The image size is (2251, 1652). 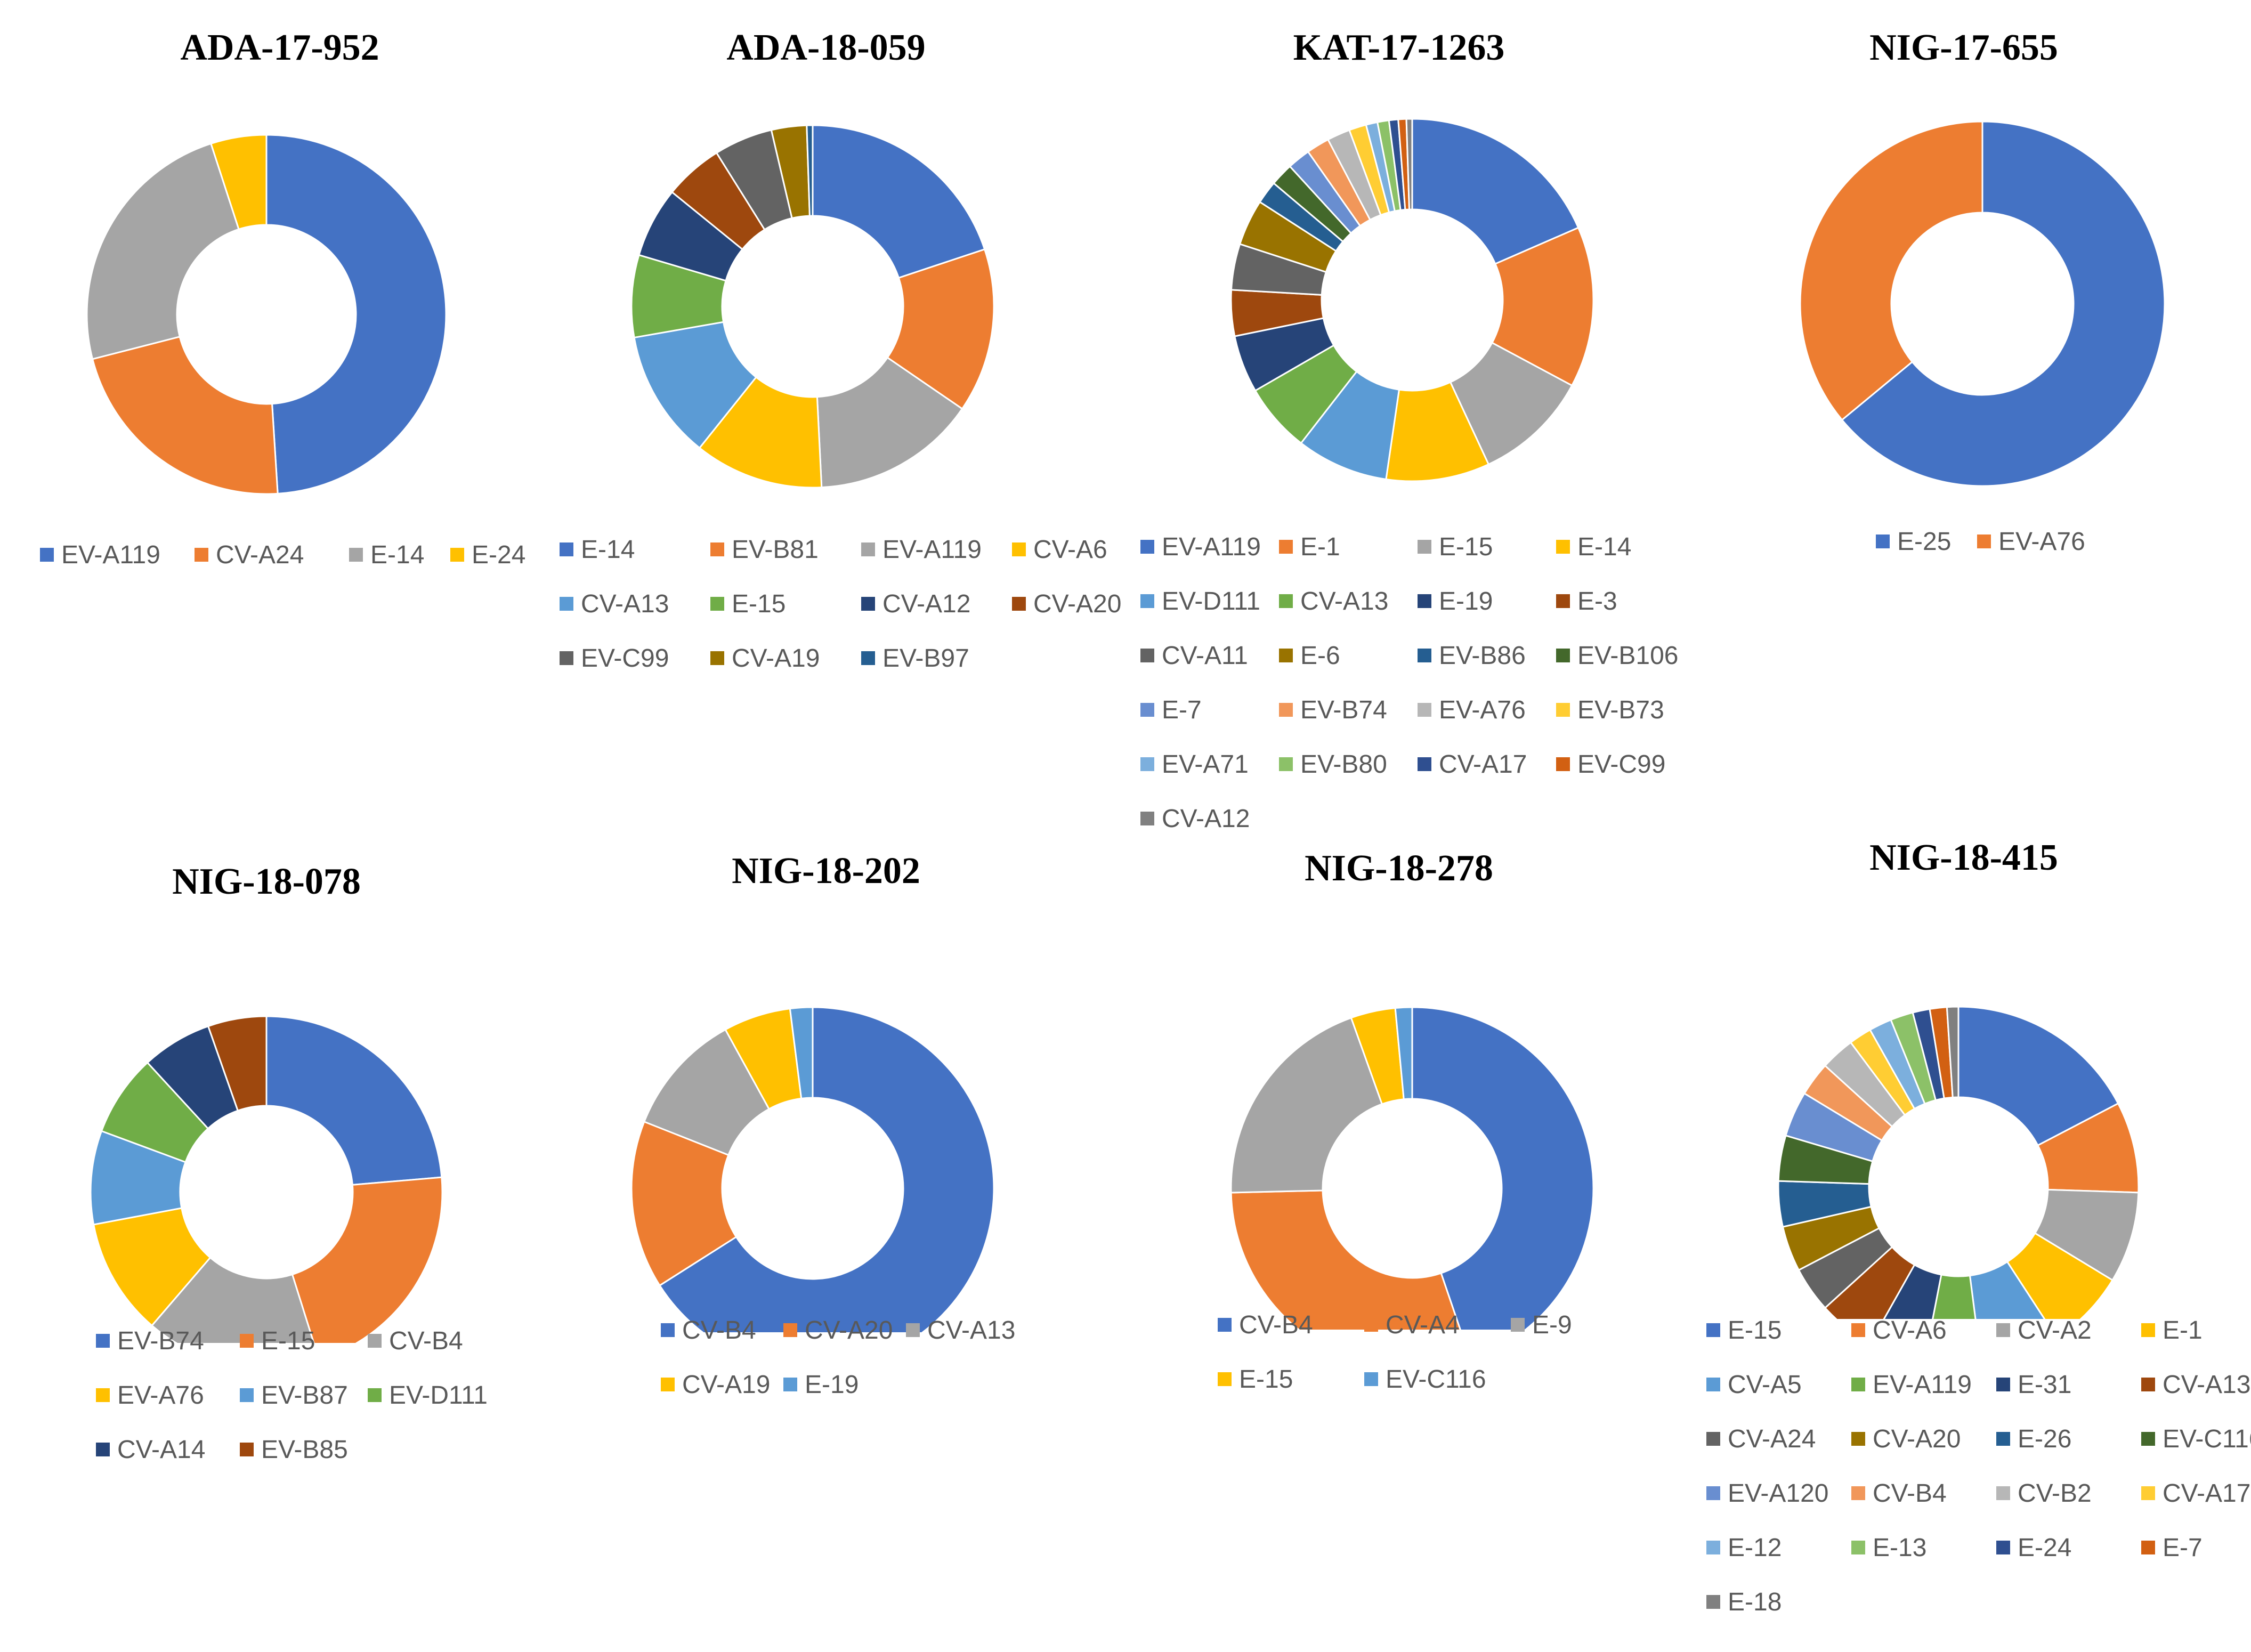 I want to click on legend-label: CV-A20, so click(x=849, y=1330).